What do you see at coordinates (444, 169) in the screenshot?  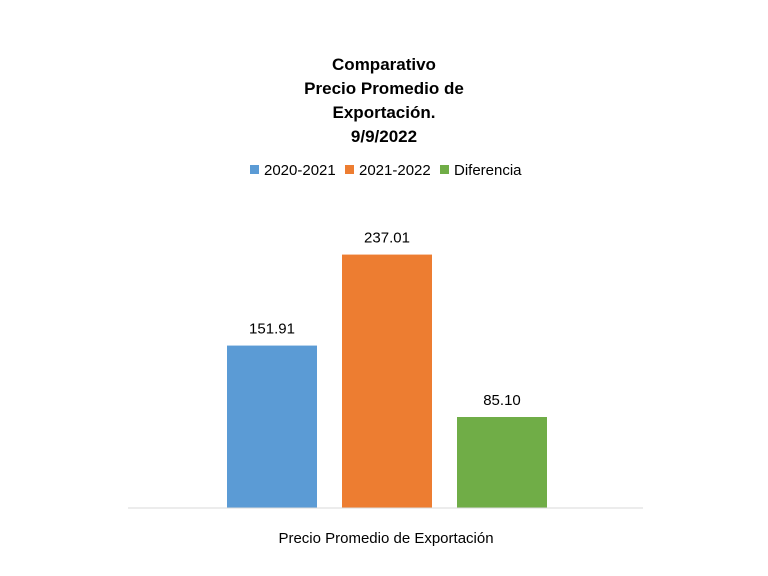 I see `legend-swatch-diferencia` at bounding box center [444, 169].